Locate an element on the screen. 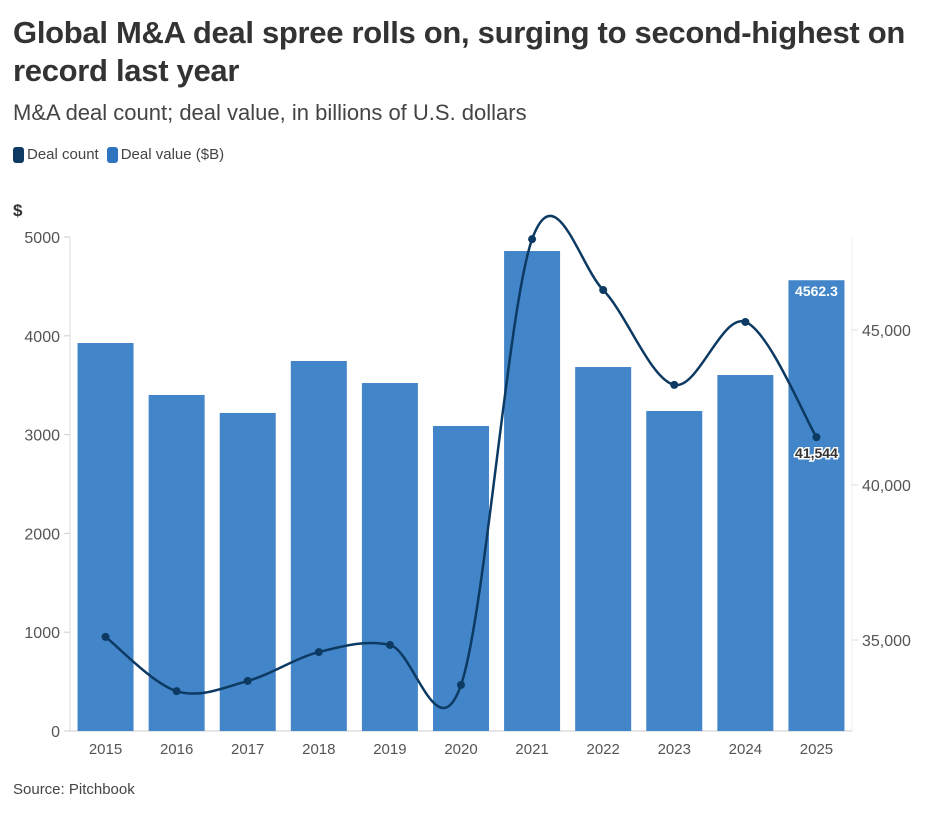  bar-2016 is located at coordinates (176, 562).